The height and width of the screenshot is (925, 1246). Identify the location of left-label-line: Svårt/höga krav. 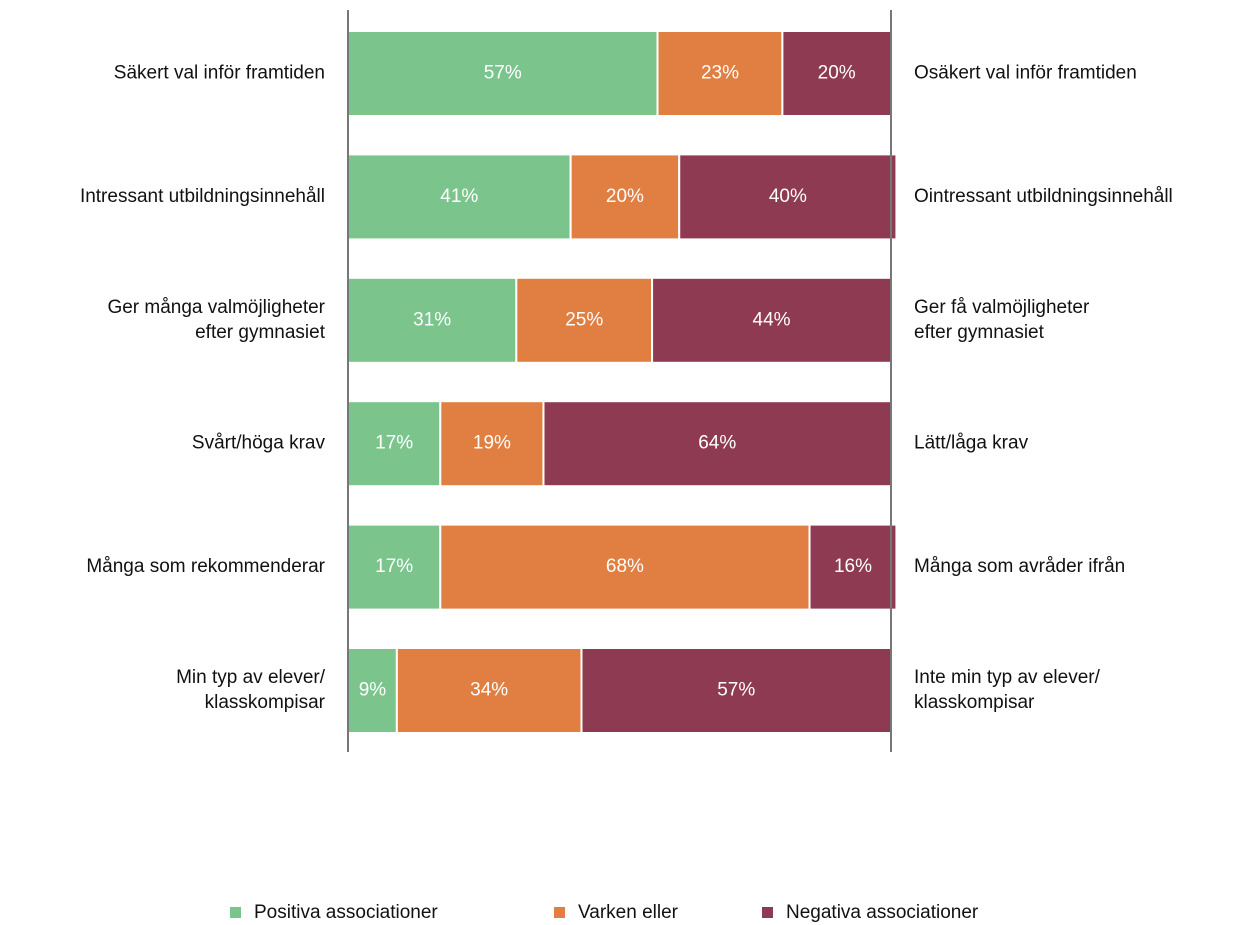
(259, 443).